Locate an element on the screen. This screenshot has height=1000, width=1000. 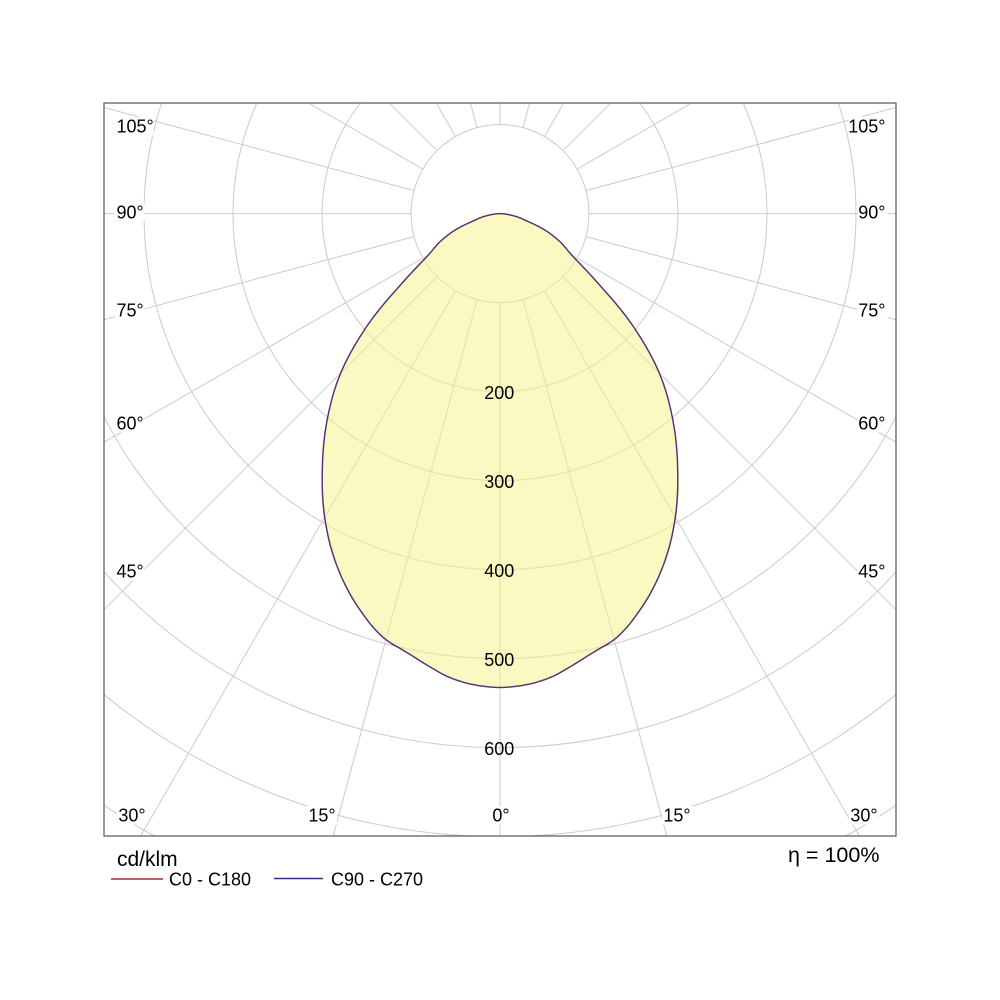
svg-text: η = 100% is located at coordinates (833, 855).